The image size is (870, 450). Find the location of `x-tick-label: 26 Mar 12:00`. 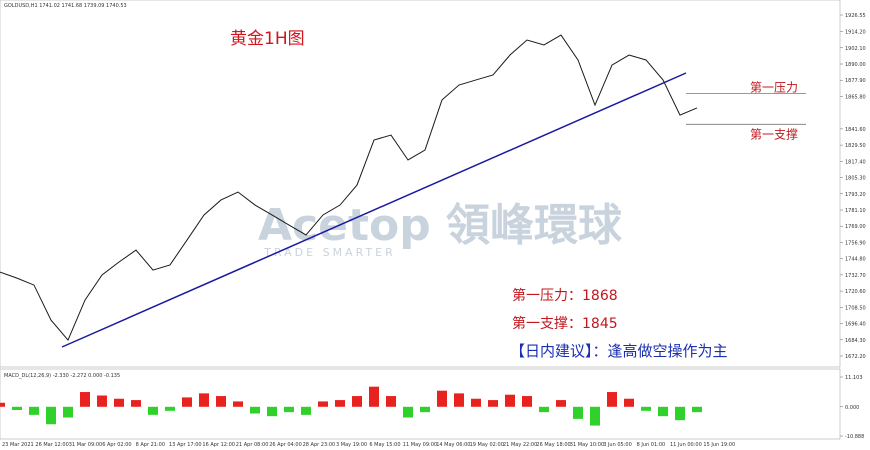

x-tick-label: 26 Mar 12:00 is located at coordinates (51, 445).